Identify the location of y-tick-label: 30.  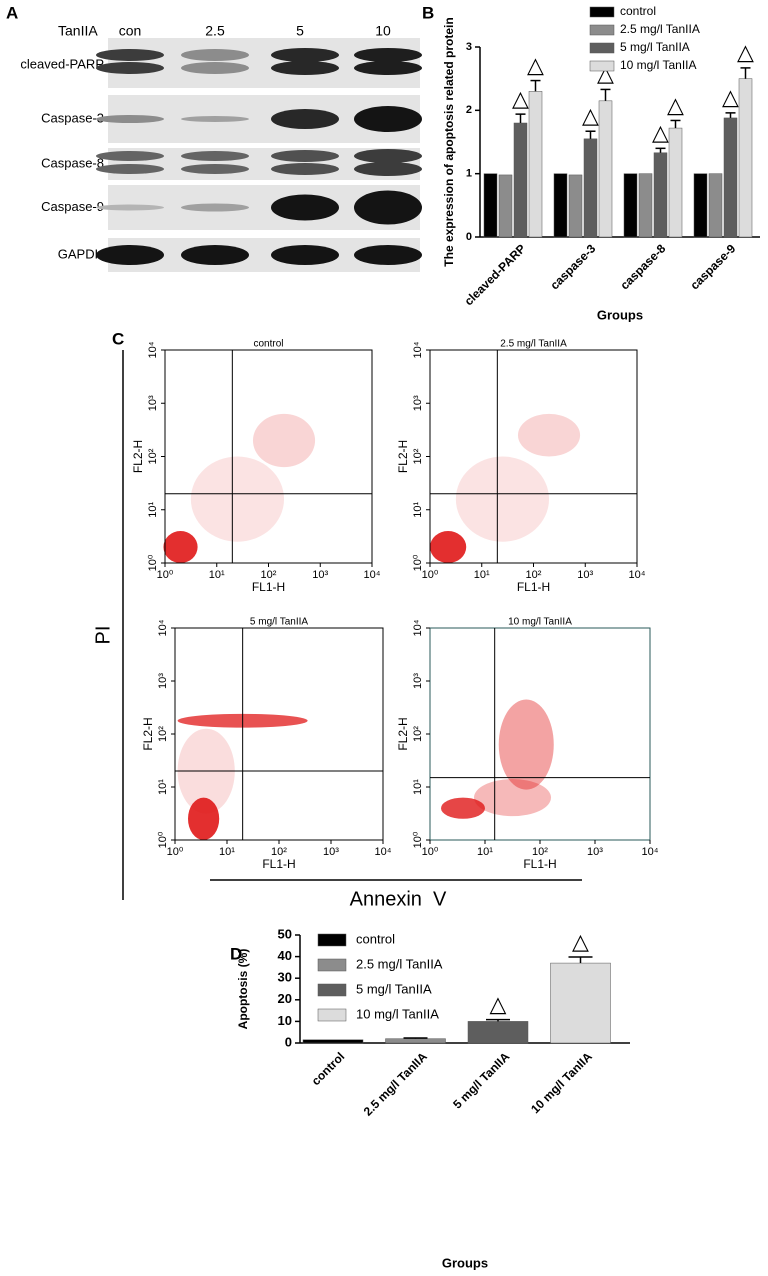
(285, 977).